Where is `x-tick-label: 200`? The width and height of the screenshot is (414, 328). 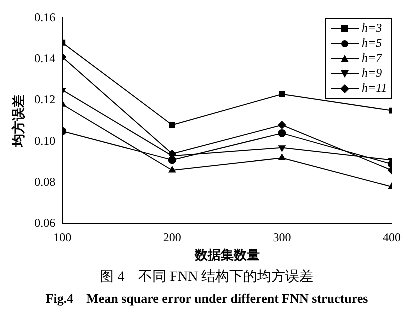
x-tick-label: 200 is located at coordinates (172, 237).